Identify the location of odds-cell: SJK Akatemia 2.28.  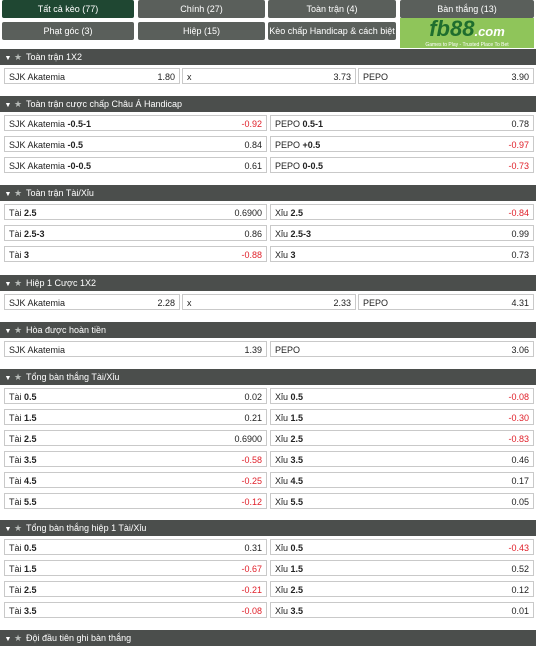
(92, 302).